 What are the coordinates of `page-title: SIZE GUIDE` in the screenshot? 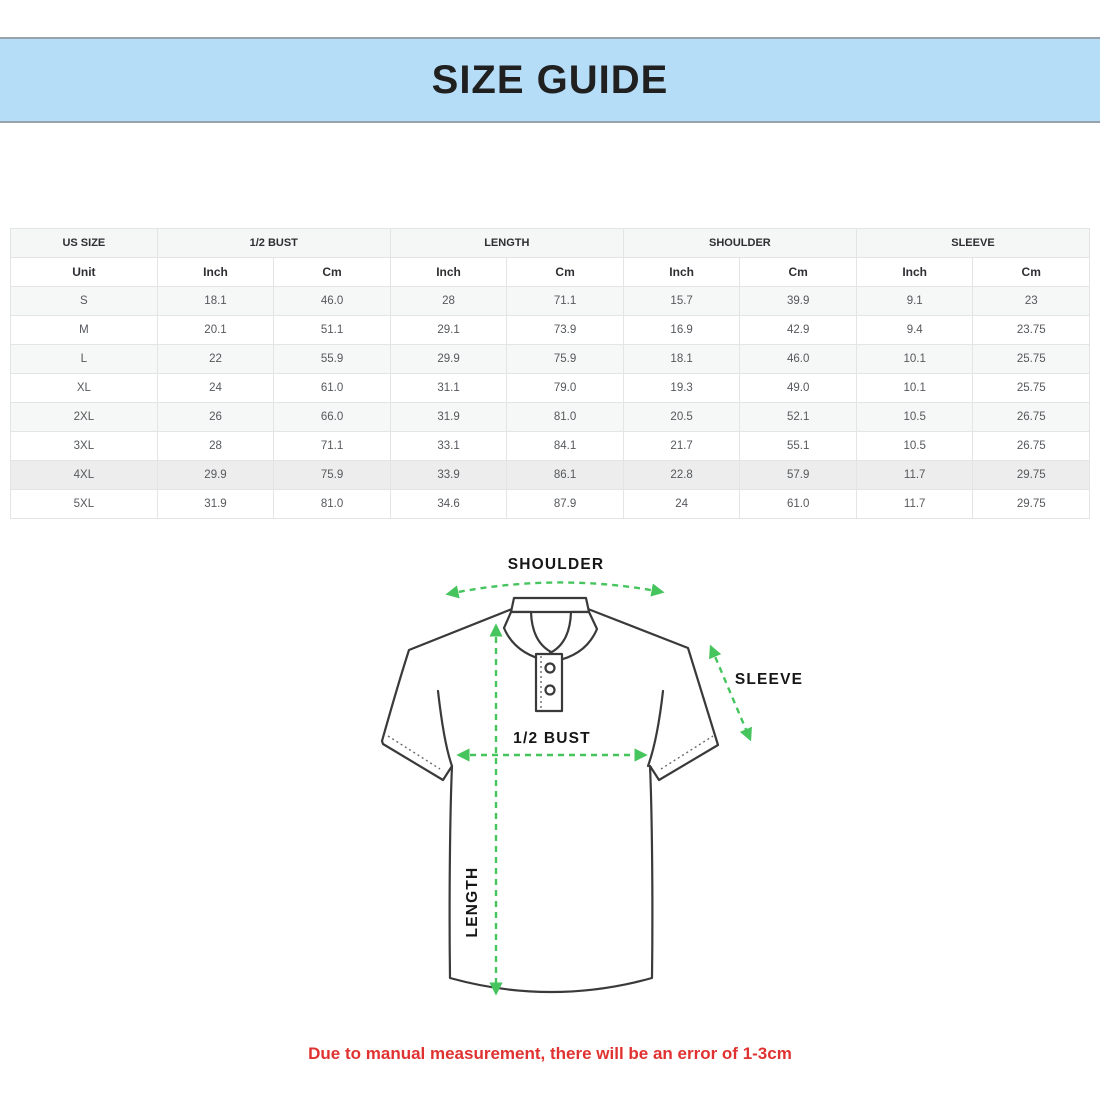 It's located at (550, 79).